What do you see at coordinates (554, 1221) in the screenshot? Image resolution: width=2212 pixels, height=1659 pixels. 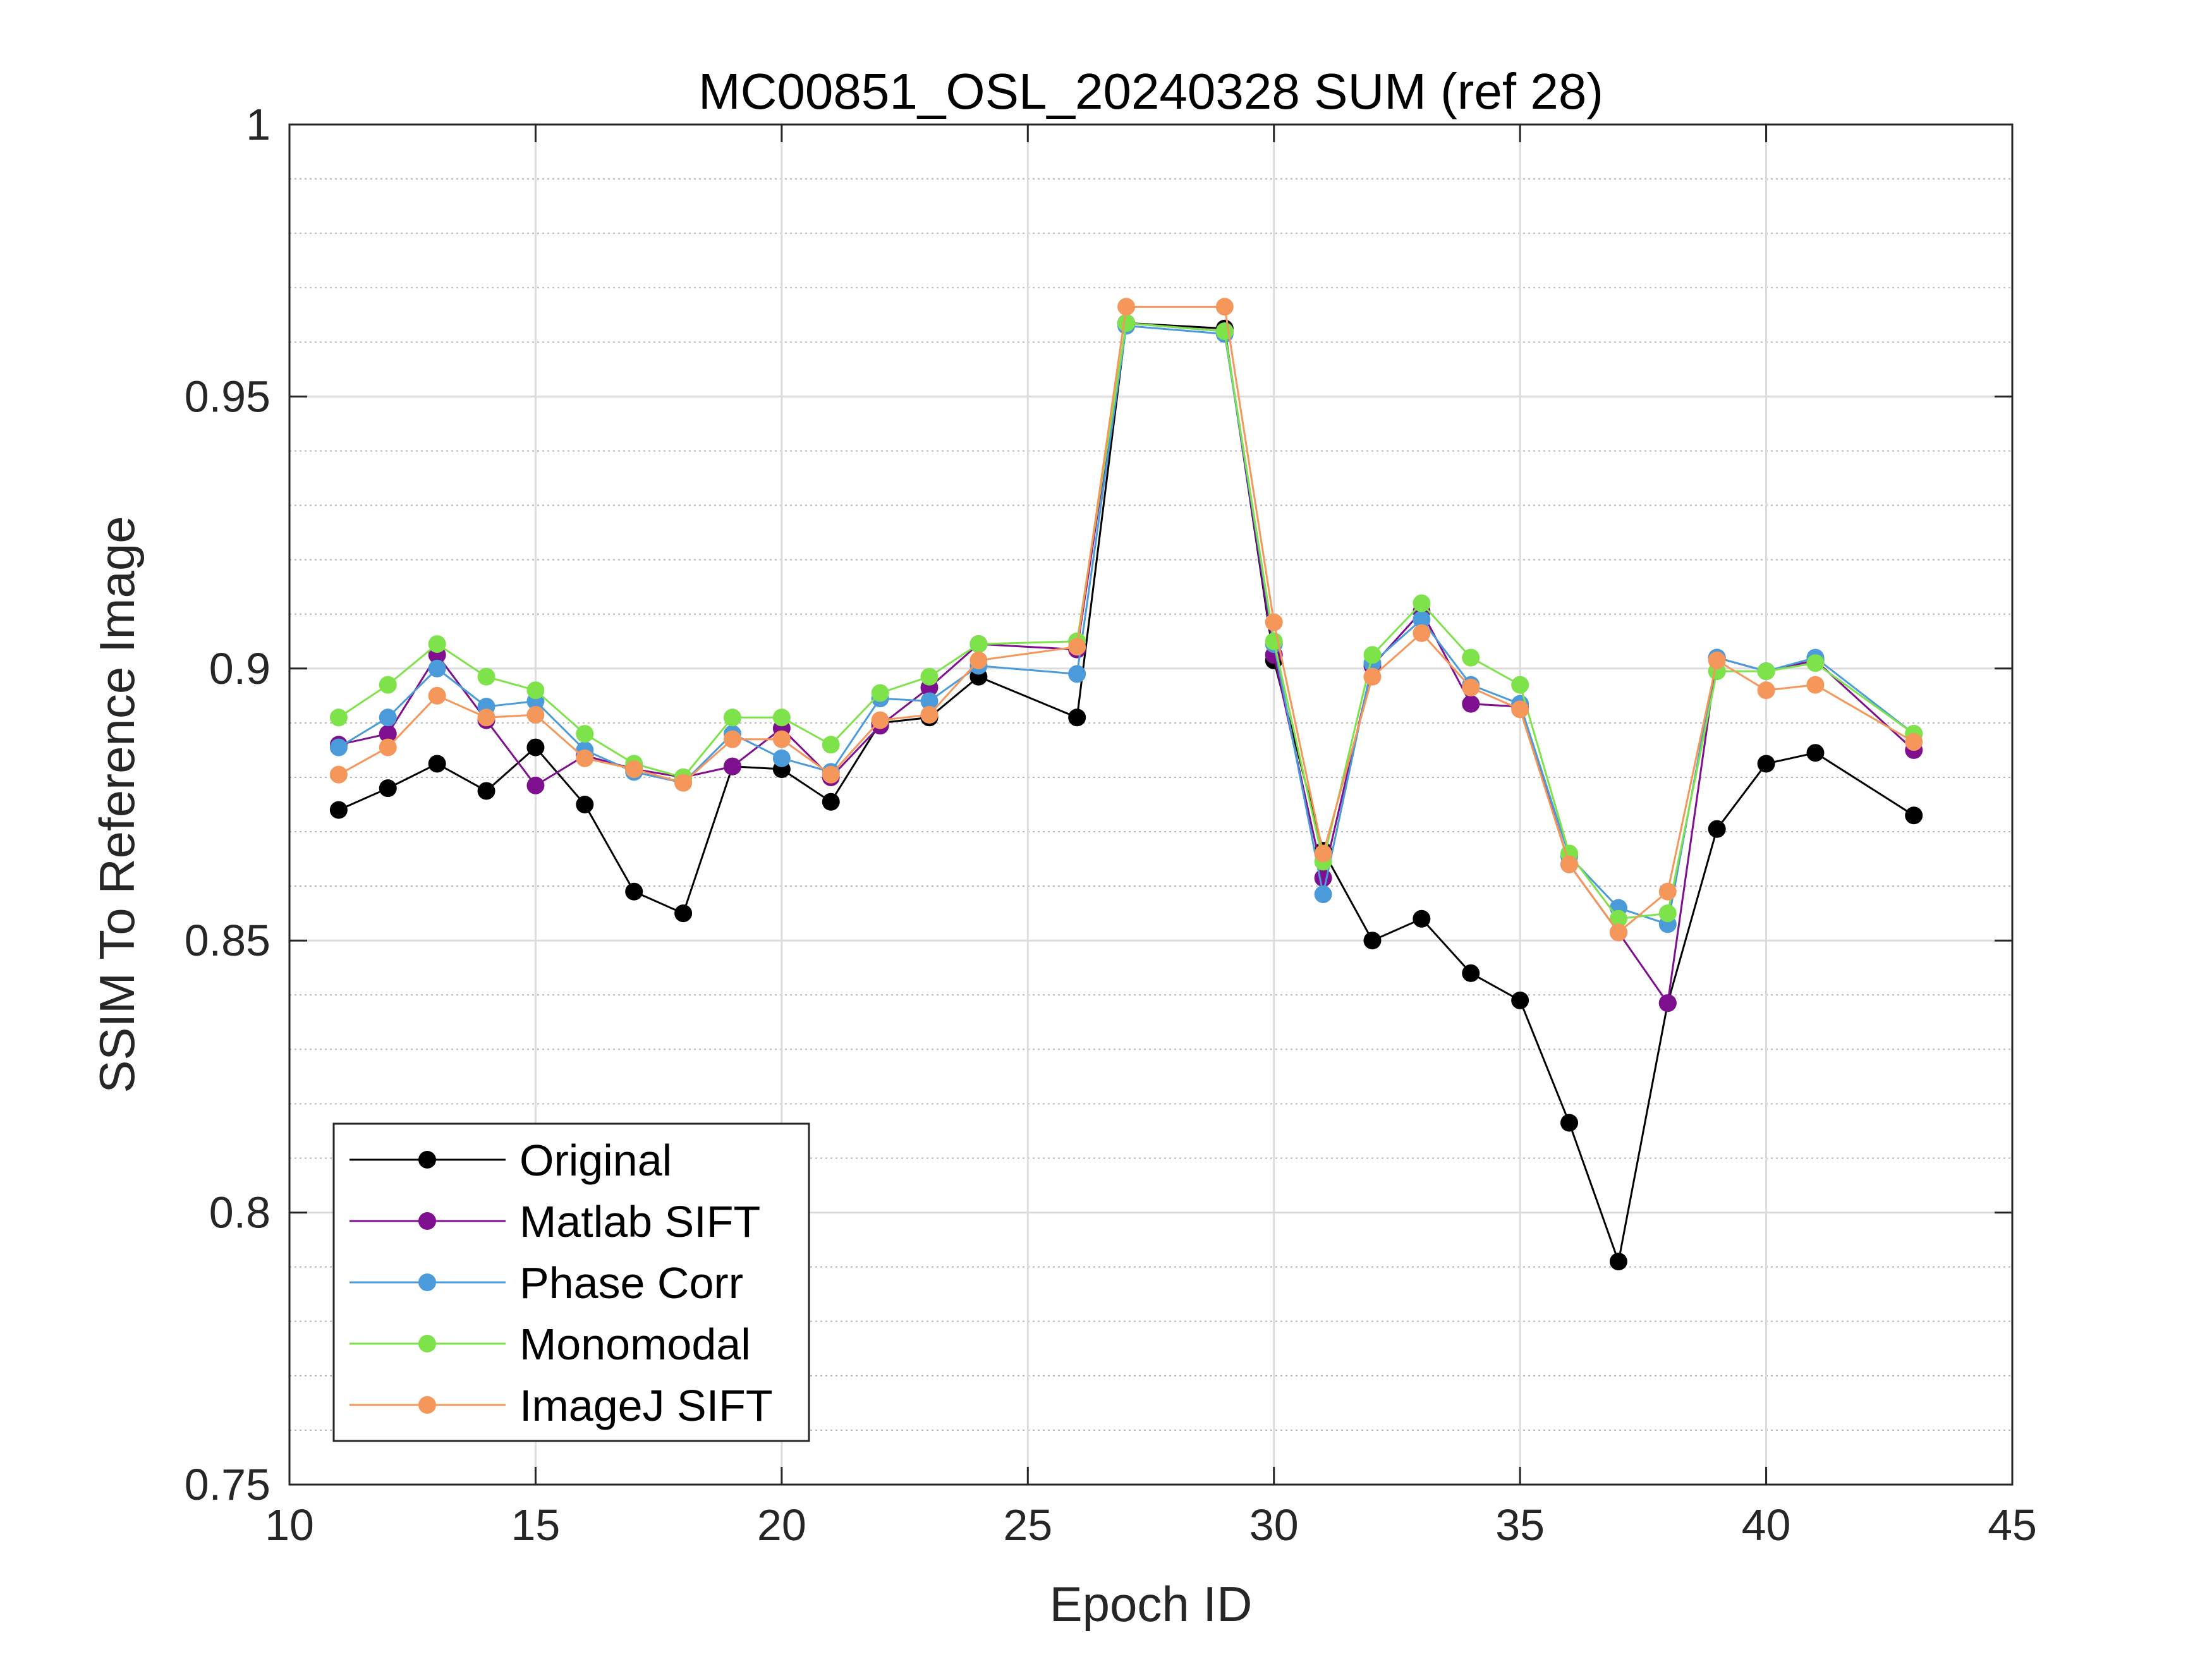 I see `legend-item: Matlab SIFT` at bounding box center [554, 1221].